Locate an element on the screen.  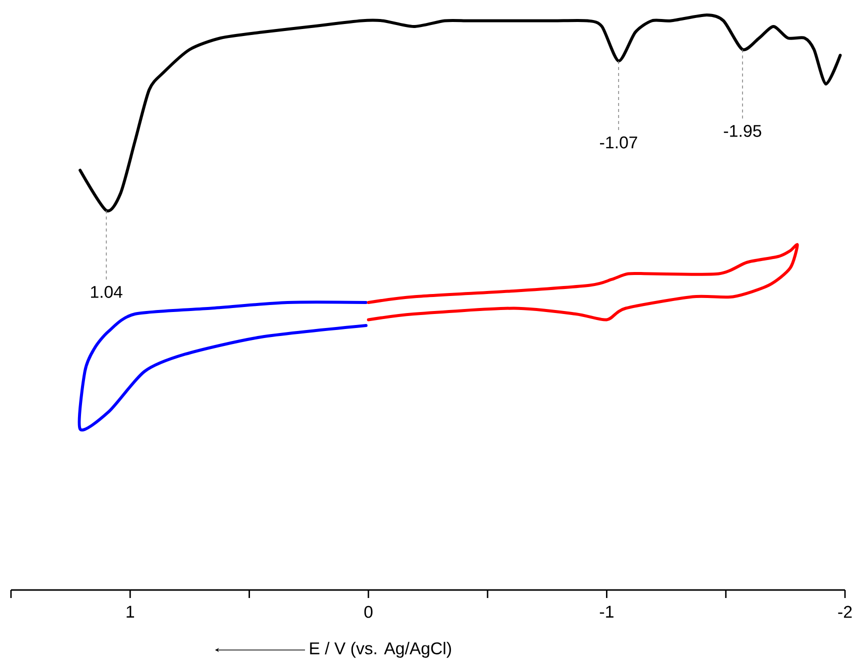
x-tick-label: 1 is located at coordinates (130, 612).